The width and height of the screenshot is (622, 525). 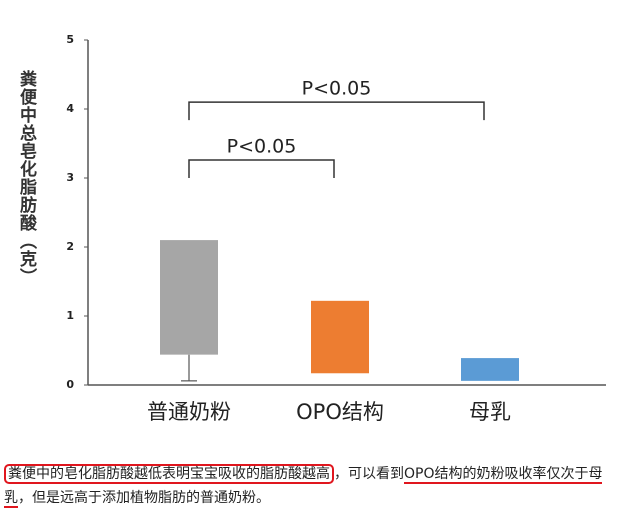 I want to click on caption-segment: 粪便中的皂化脂肪酸越低表明宝宝吸收的脂肪酸越高, so click(x=169, y=474).